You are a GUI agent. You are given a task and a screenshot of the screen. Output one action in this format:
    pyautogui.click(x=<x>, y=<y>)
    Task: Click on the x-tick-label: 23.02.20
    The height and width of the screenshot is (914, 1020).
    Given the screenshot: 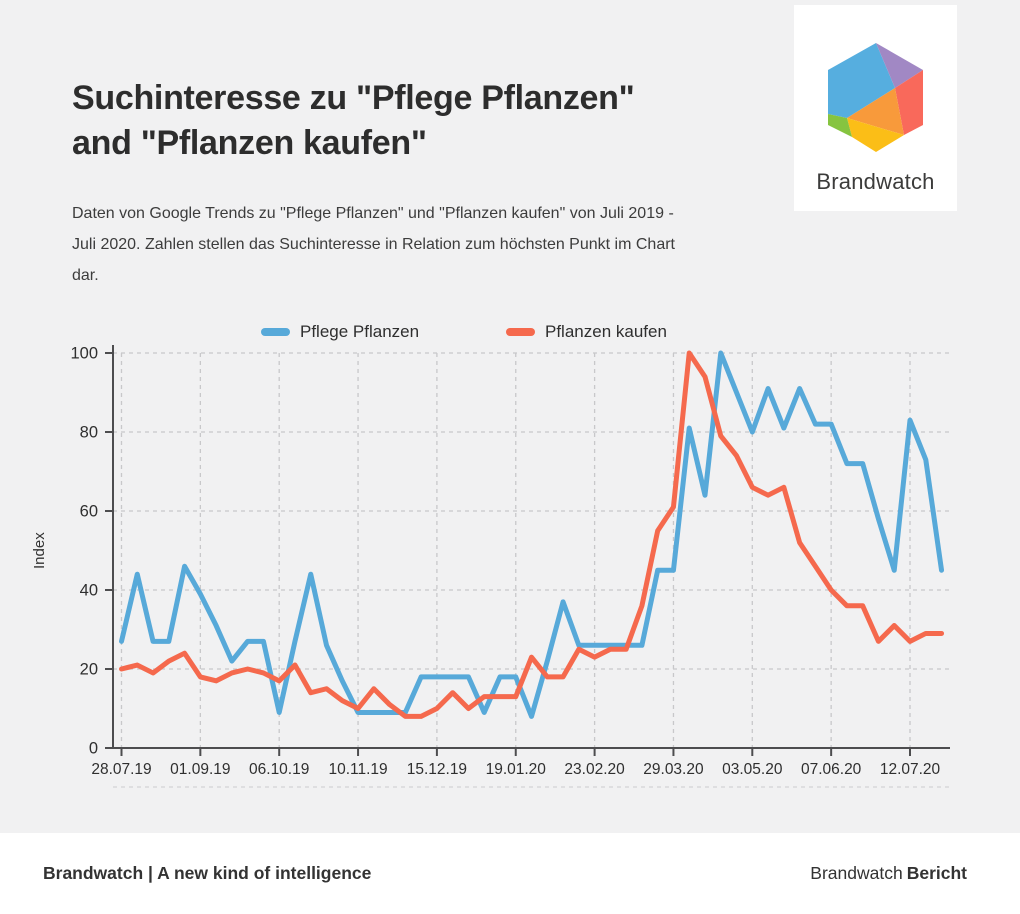 What is the action you would take?
    pyautogui.click(x=594, y=769)
    